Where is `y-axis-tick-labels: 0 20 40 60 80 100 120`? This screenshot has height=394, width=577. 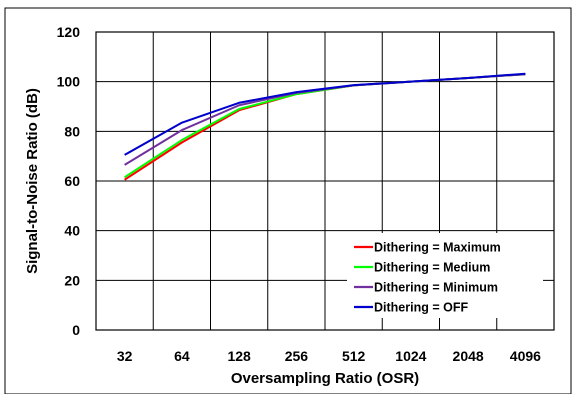 y-axis-tick-labels: 0 20 40 60 80 100 120 is located at coordinates (69, 181).